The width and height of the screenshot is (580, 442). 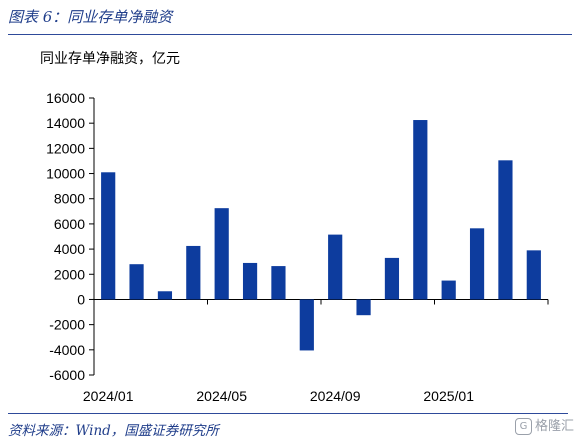 I want to click on chart-title: 同业存单净融资，亿元, so click(x=110, y=59).